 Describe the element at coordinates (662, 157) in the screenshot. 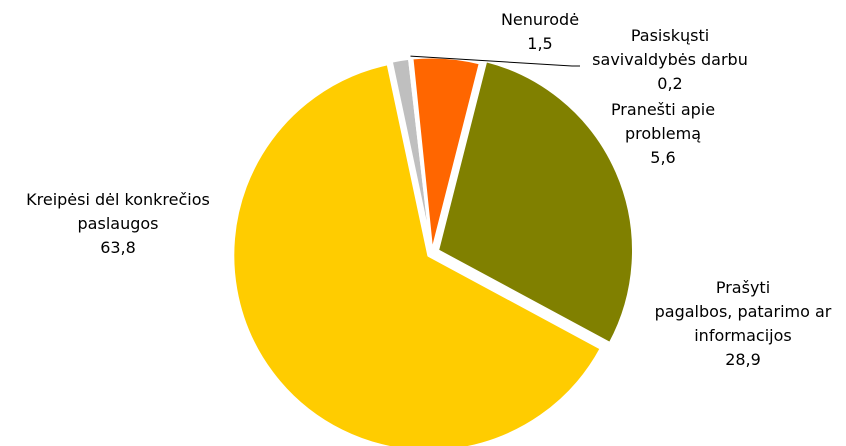

I see `slice-value: 5,6` at that location.